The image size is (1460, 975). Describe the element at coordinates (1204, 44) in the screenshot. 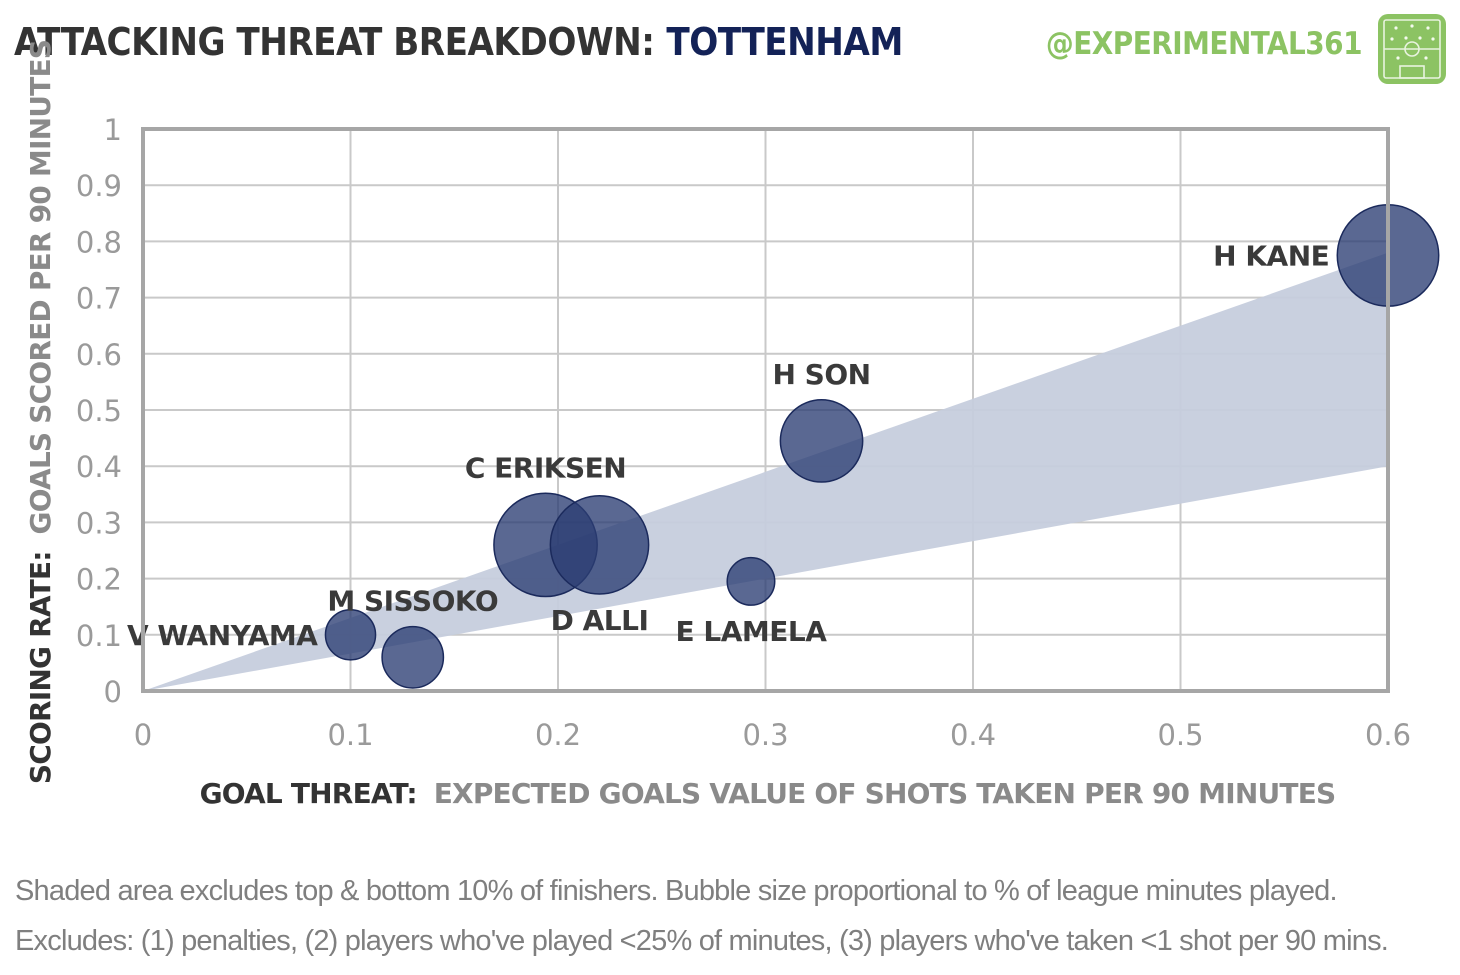

I see `author-handle: @EXPERIMENTAL361` at that location.